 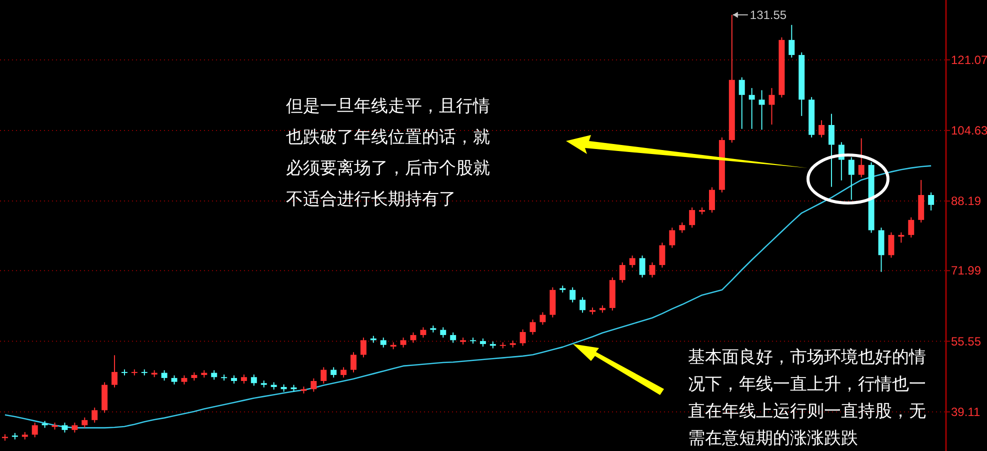 What do you see at coordinates (966, 341) in the screenshot?
I see `y-tick-label: 55.55` at bounding box center [966, 341].